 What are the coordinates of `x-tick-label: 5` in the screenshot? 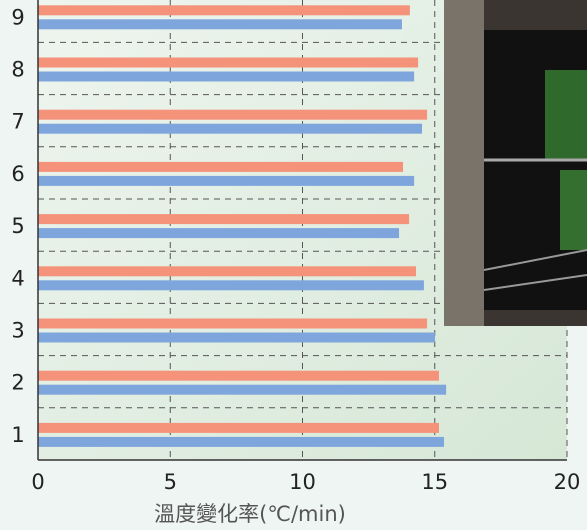 It's located at (170, 482).